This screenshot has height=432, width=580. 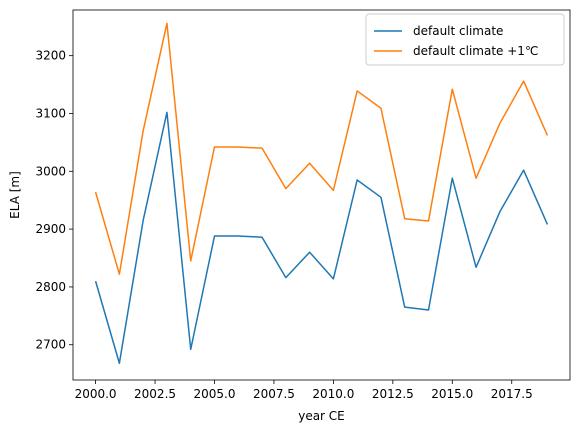 I want to click on legend-entry-default-climate-plus-1: default climate +1℃, so click(x=475, y=51).